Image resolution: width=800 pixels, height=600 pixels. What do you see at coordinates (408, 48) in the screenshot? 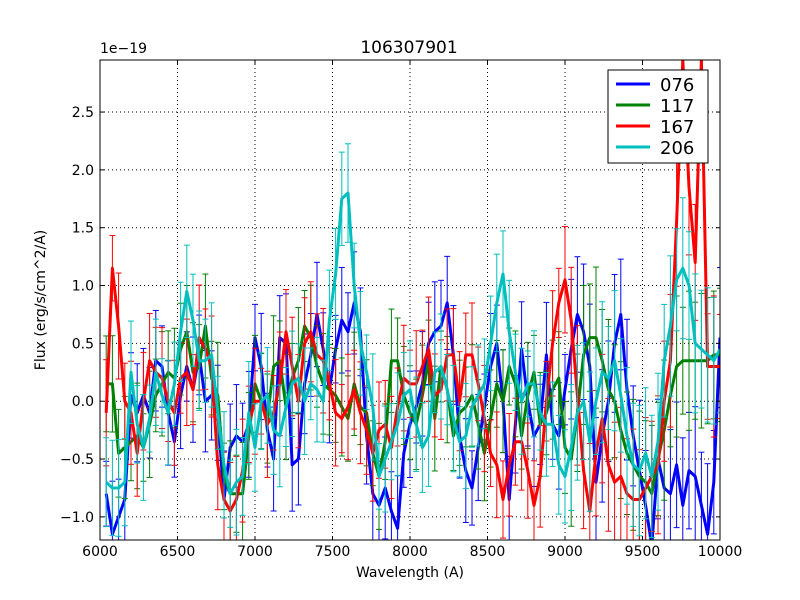
I see `chart-title: 106307901` at bounding box center [408, 48].